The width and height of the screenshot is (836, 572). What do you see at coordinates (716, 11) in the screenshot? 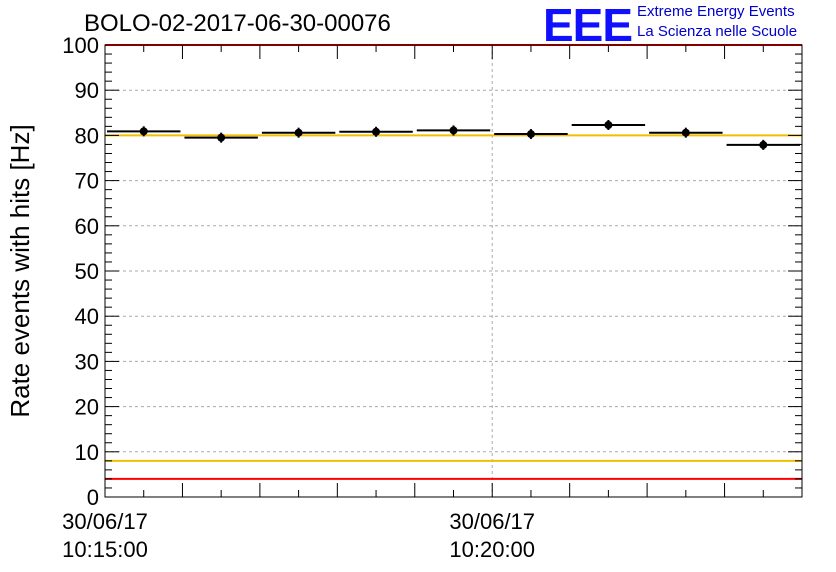
I see `logo-line-1: Extreme Energy Events` at bounding box center [716, 11].